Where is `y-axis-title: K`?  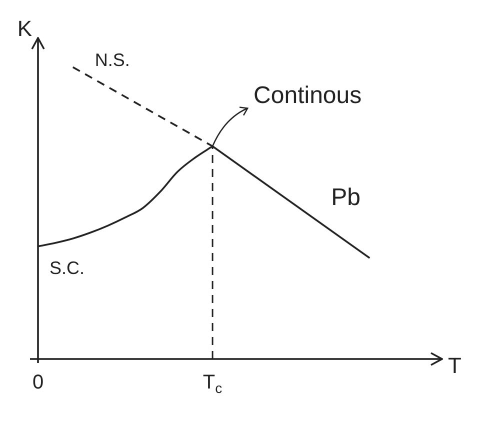 y-axis-title: K is located at coordinates (24, 29).